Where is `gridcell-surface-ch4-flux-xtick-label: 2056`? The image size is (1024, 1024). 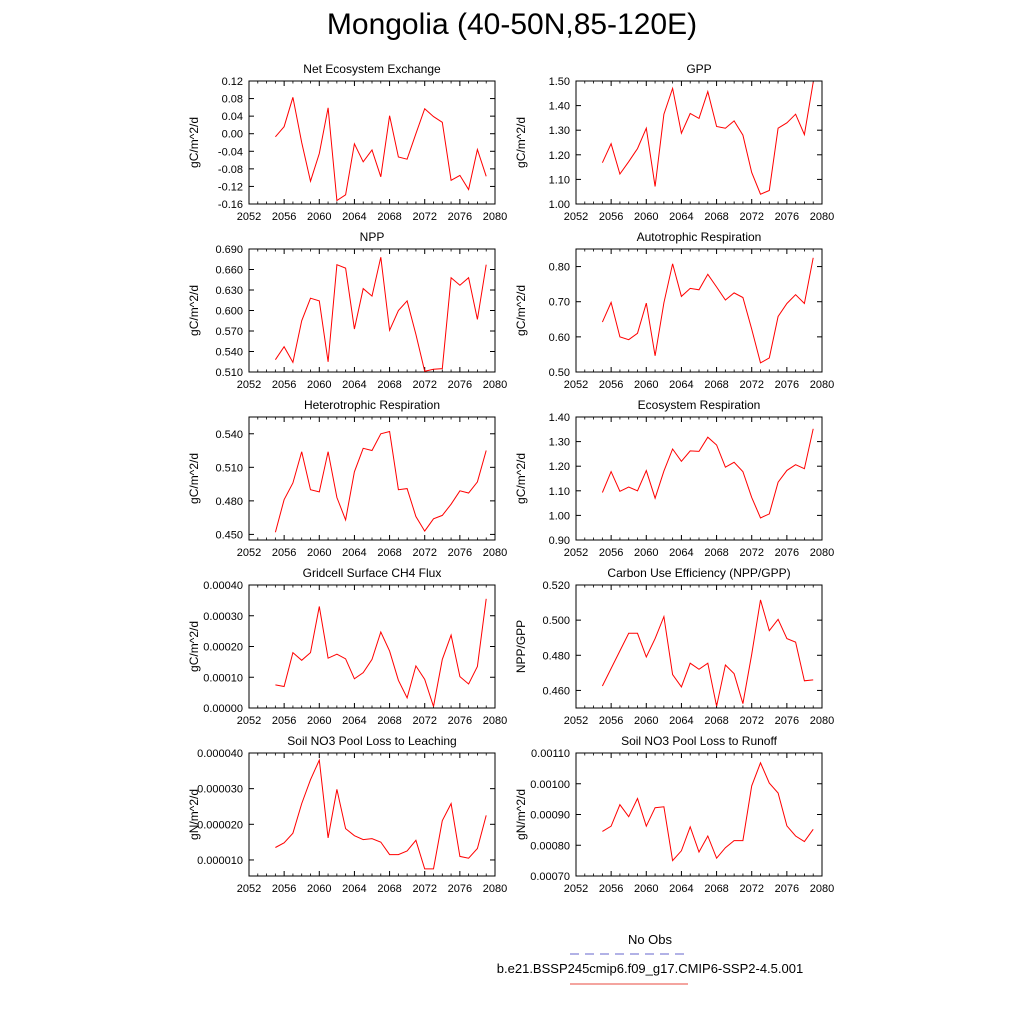 gridcell-surface-ch4-flux-xtick-label: 2056 is located at coordinates (284, 721).